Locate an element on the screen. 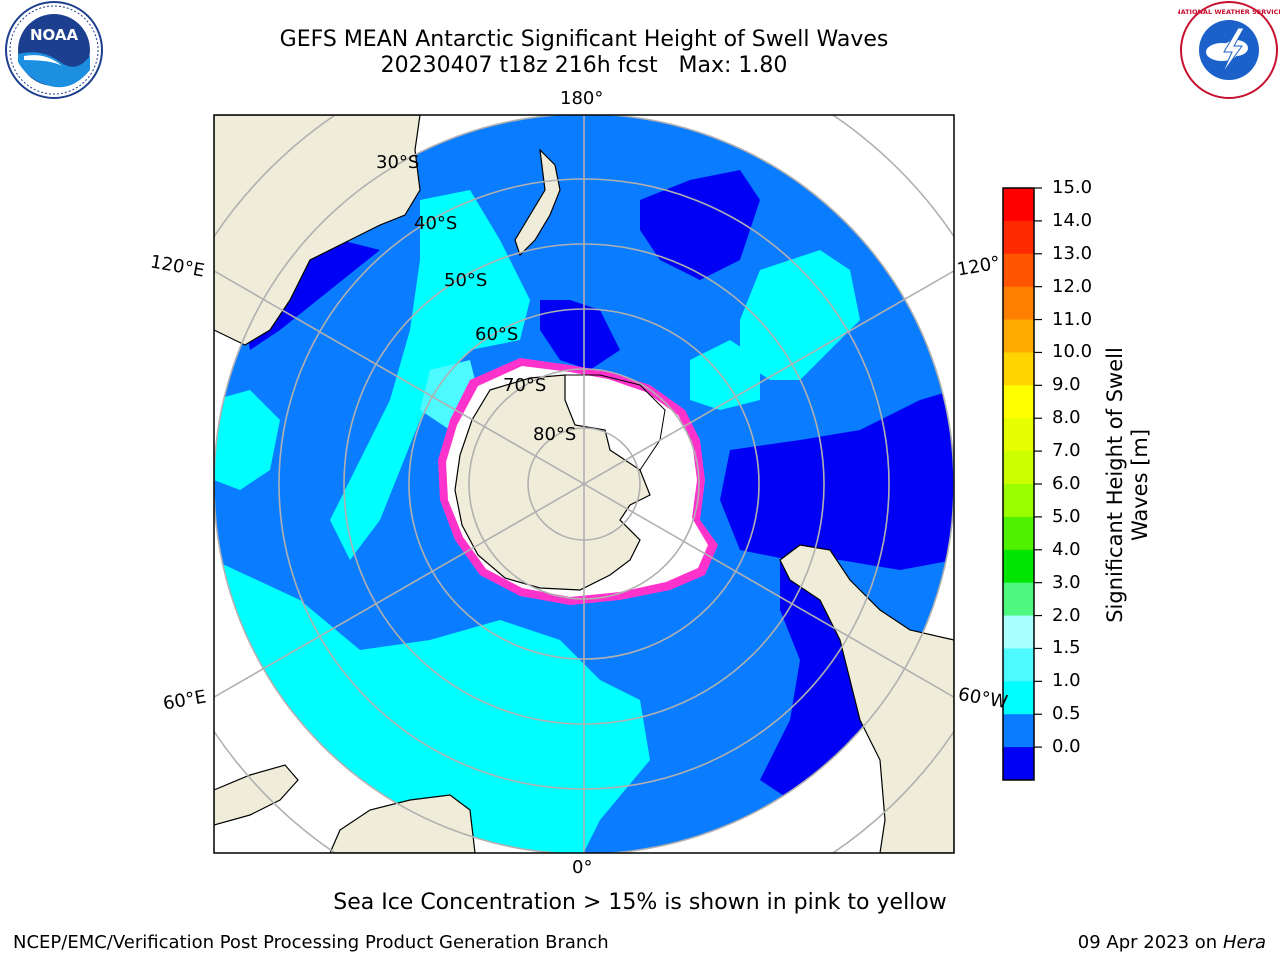 The width and height of the screenshot is (1280, 960). colorbar is located at coordinates (1018, 484).